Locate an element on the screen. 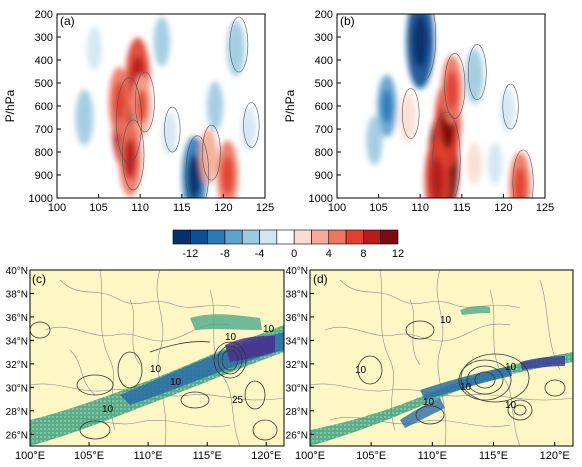  panel-d-ytick-label: 32°N is located at coordinates (297, 365).